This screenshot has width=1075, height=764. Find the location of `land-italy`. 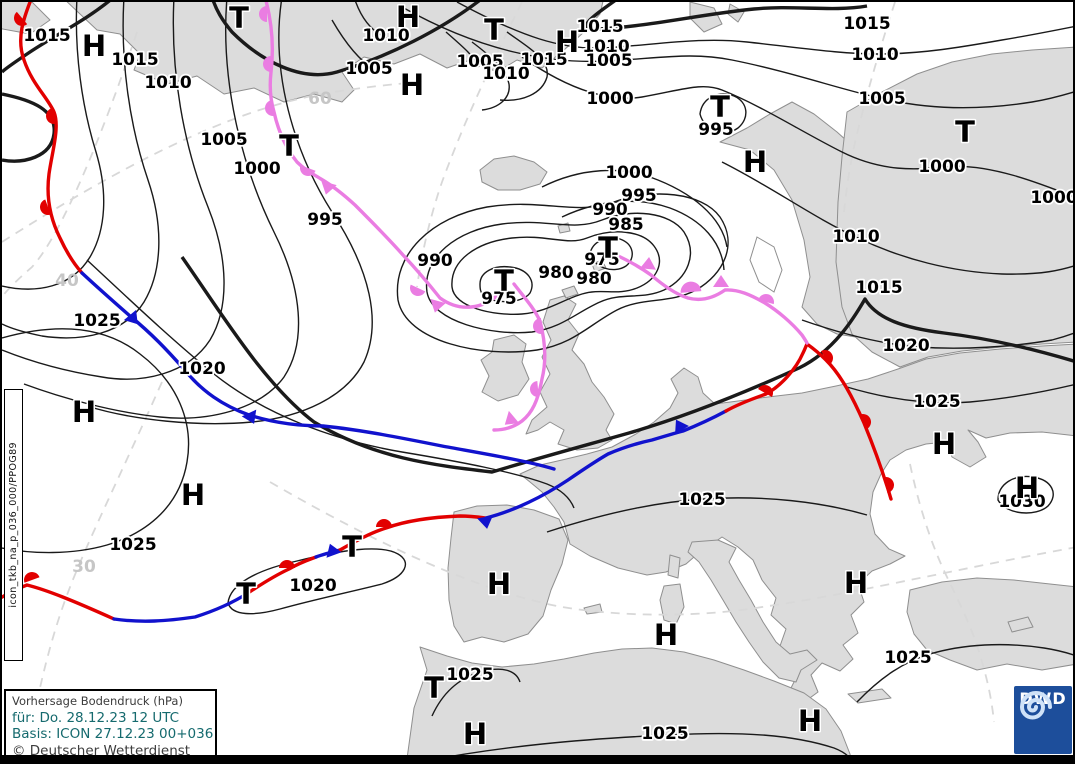

land-italy is located at coordinates (752, 611).